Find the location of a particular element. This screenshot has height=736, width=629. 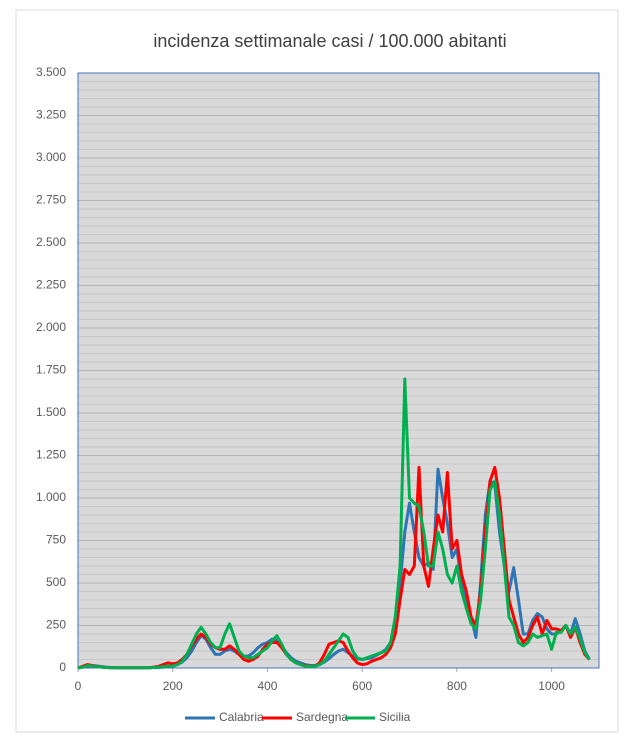

y-tick-label: 750 is located at coordinates (56, 540).